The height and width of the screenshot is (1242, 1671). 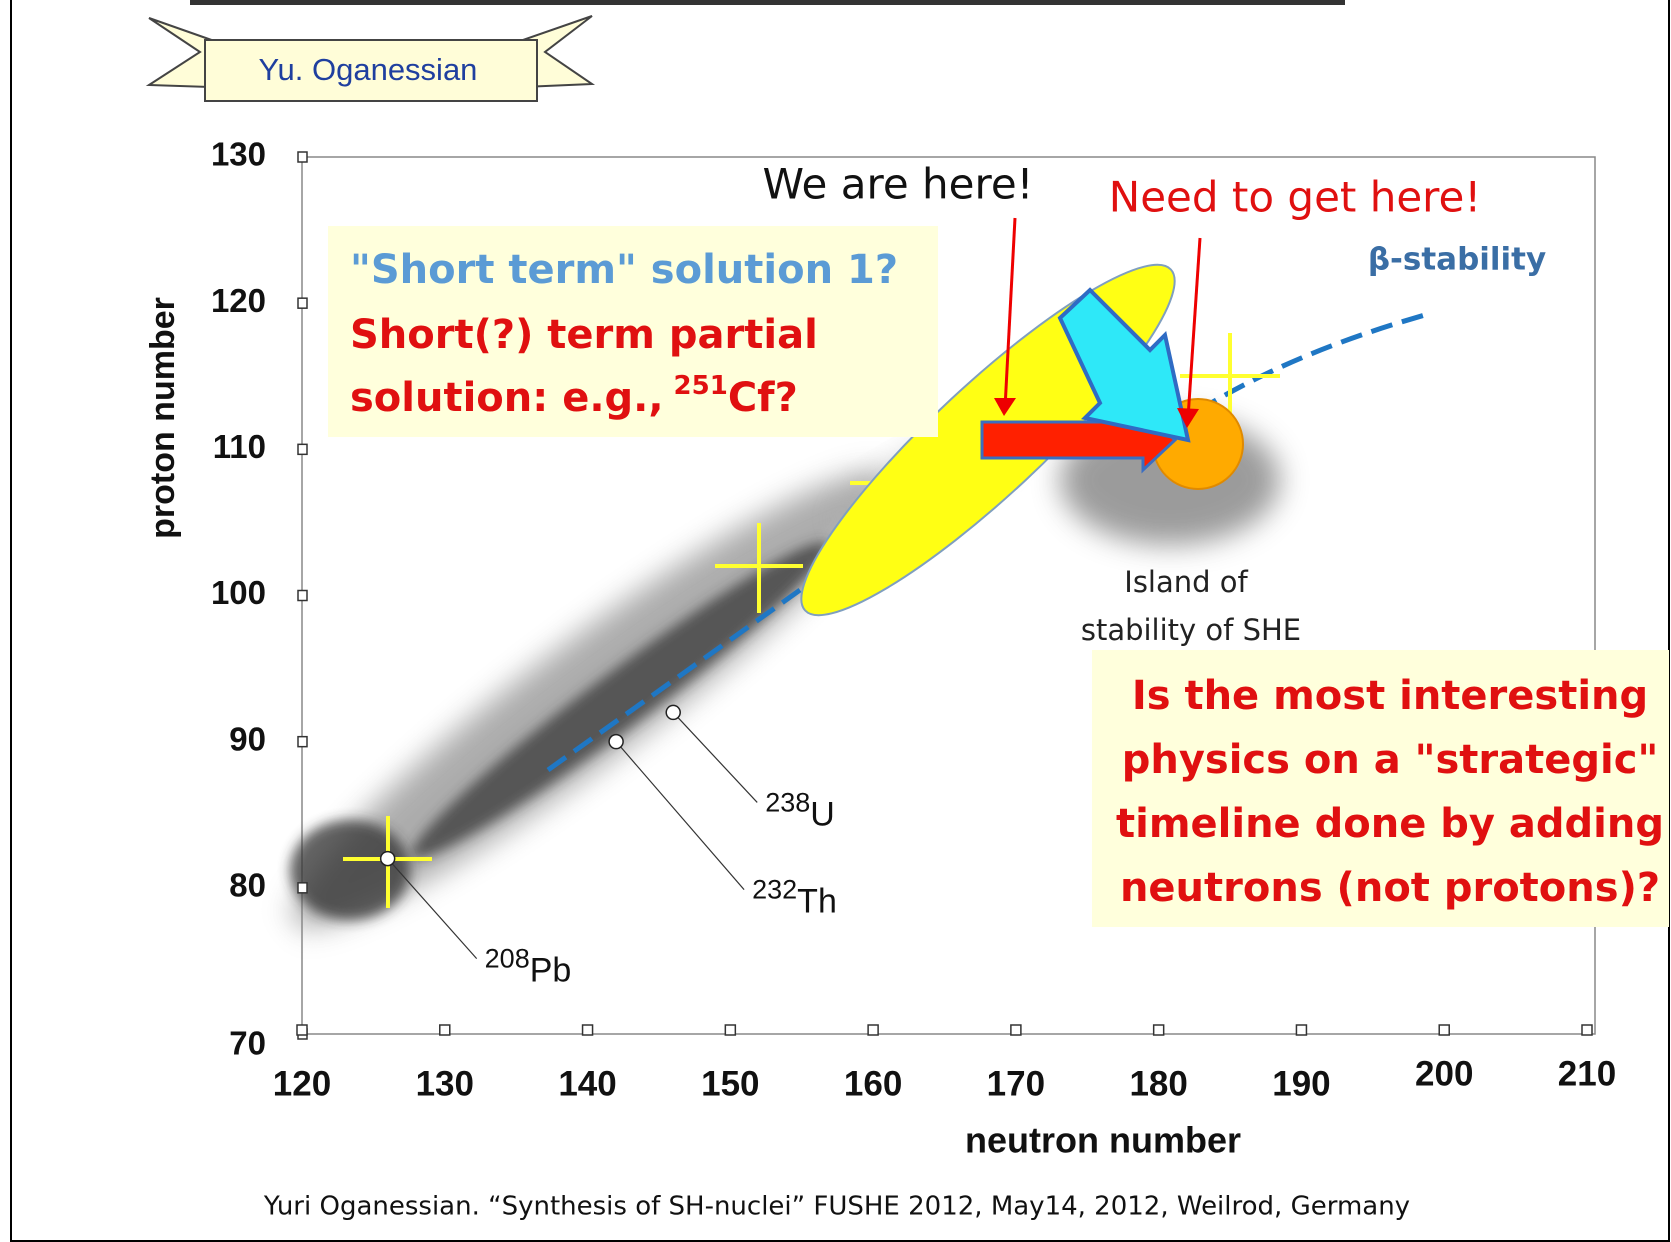 I want to click on annotation: Island of, so click(x=1186, y=582).